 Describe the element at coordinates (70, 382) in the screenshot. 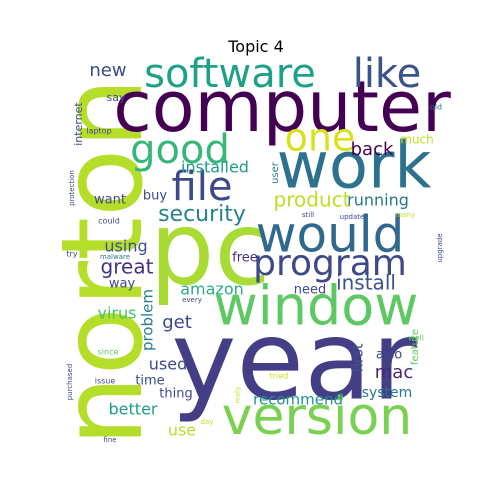

I see `word-purchased: purchased` at that location.